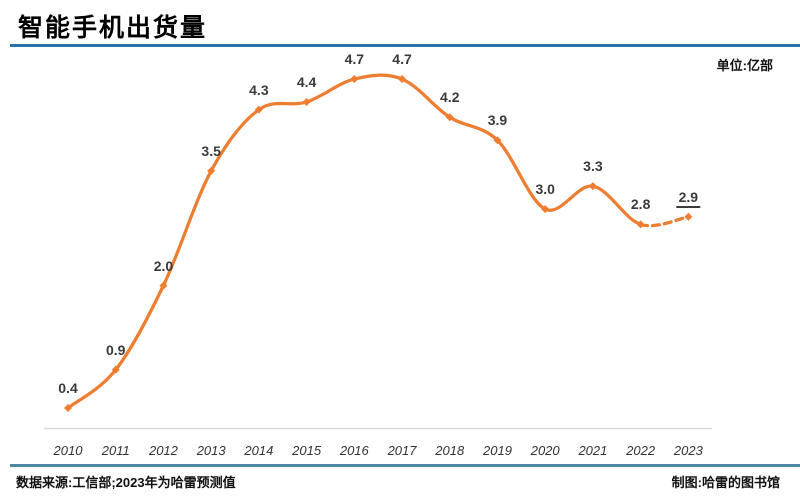 Image resolution: width=800 pixels, height=500 pixels. Describe the element at coordinates (405, 465) in the screenshot. I see `footer-divider` at that location.